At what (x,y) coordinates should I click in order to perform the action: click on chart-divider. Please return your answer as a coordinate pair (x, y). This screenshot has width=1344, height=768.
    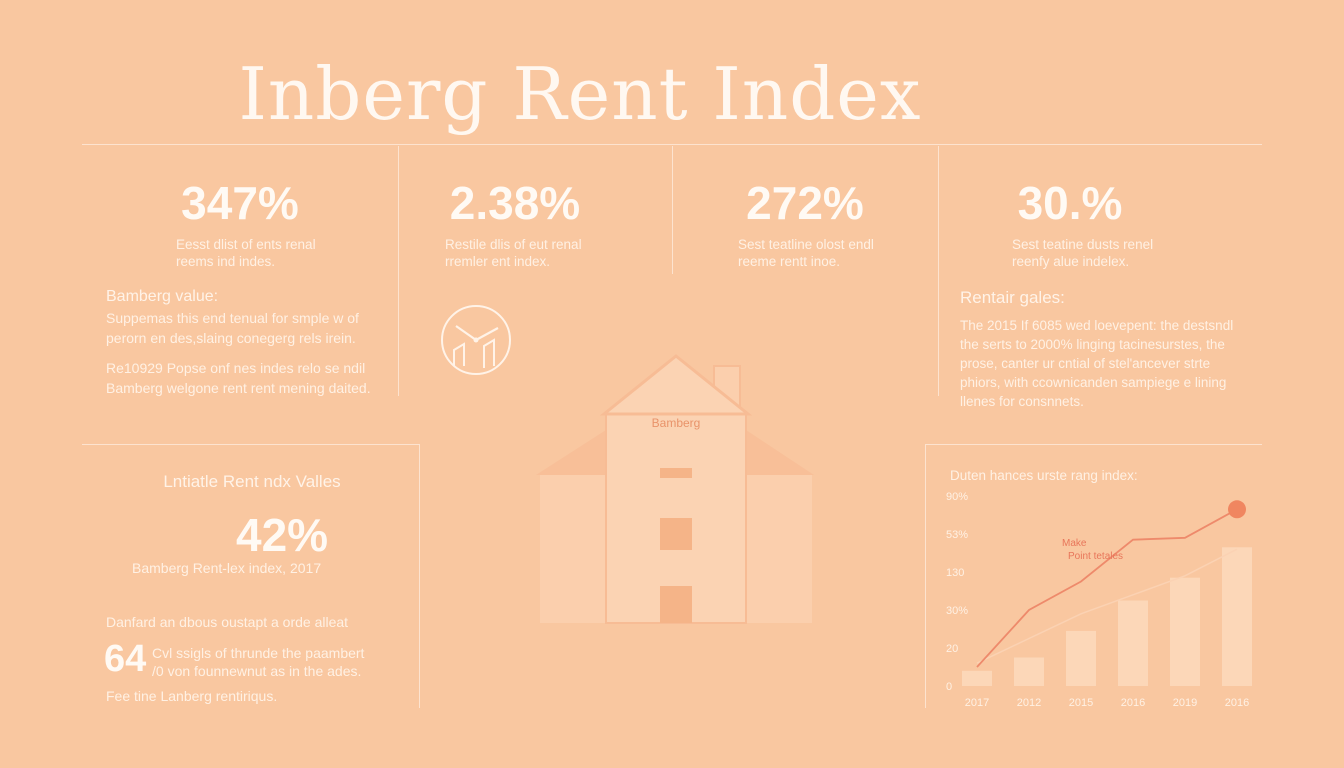
    Looking at the image, I should click on (1094, 444).